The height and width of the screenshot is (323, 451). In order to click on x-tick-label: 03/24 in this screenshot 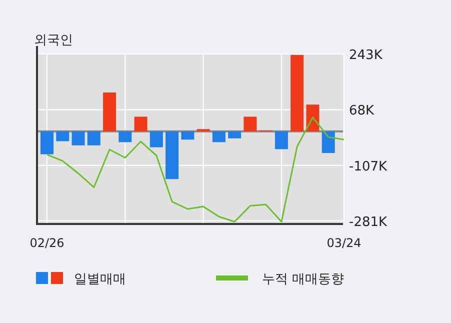, I will do `click(344, 243)`.